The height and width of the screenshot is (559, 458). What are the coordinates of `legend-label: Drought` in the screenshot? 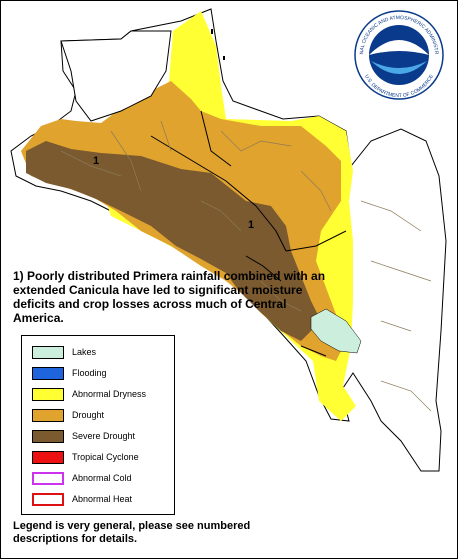 It's located at (88, 415).